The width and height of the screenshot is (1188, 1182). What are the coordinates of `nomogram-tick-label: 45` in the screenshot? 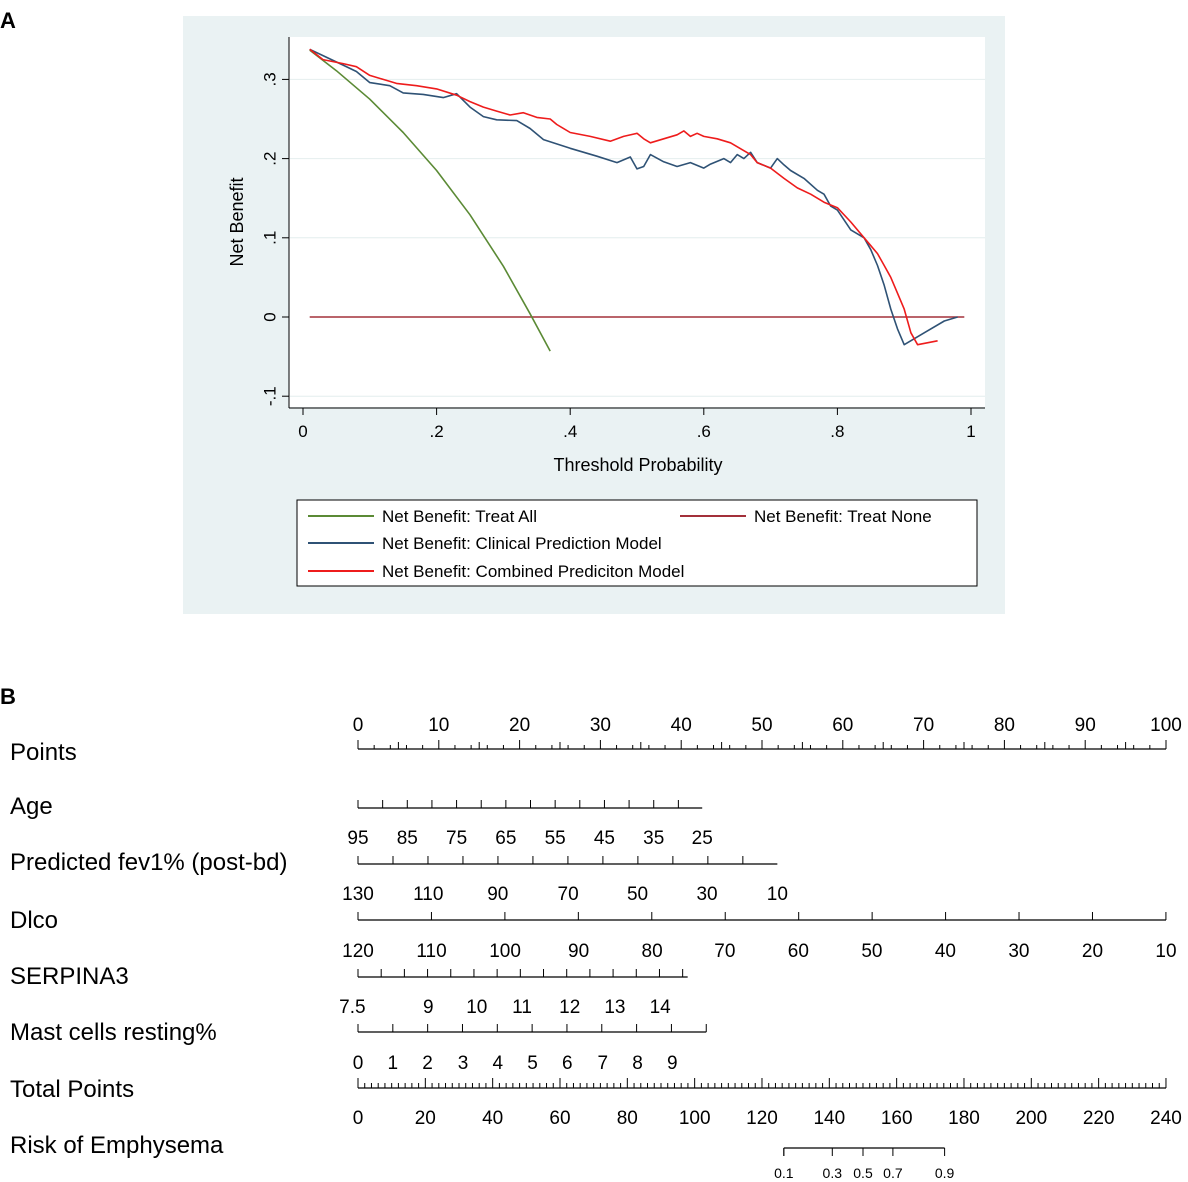 It's located at (604, 838).